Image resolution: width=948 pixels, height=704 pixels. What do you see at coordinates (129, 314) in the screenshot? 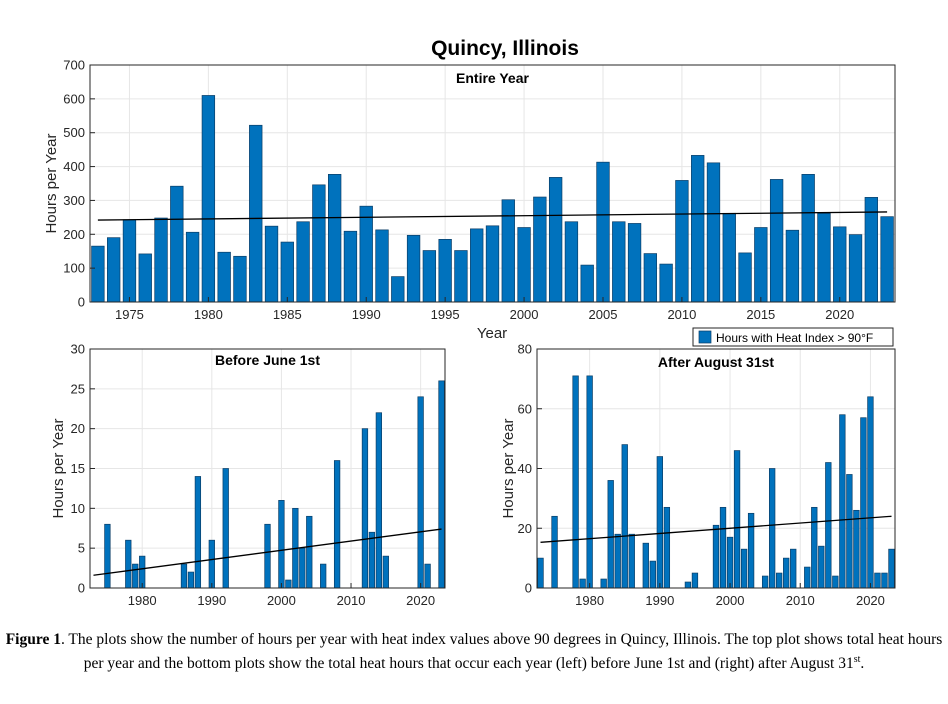
I see `x-tick-label: 1975` at bounding box center [129, 314].